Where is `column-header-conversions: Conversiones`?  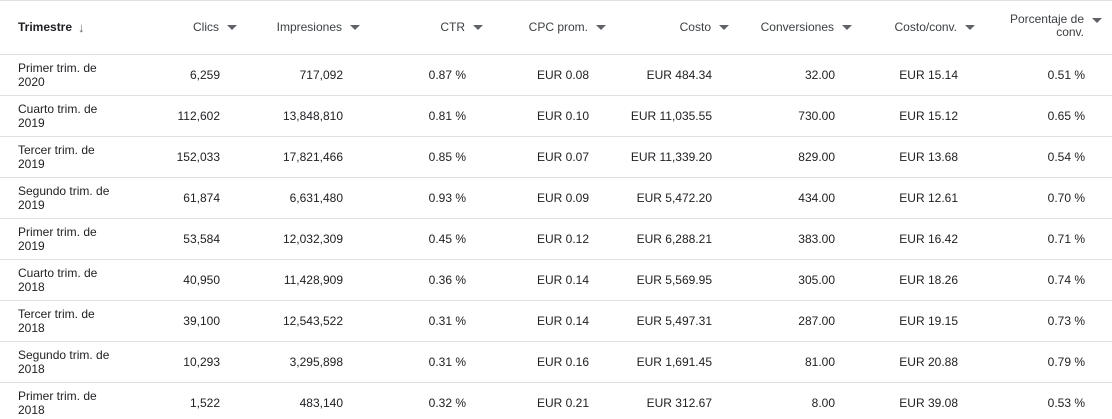
column-header-conversions: Conversiones is located at coordinates (806, 27).